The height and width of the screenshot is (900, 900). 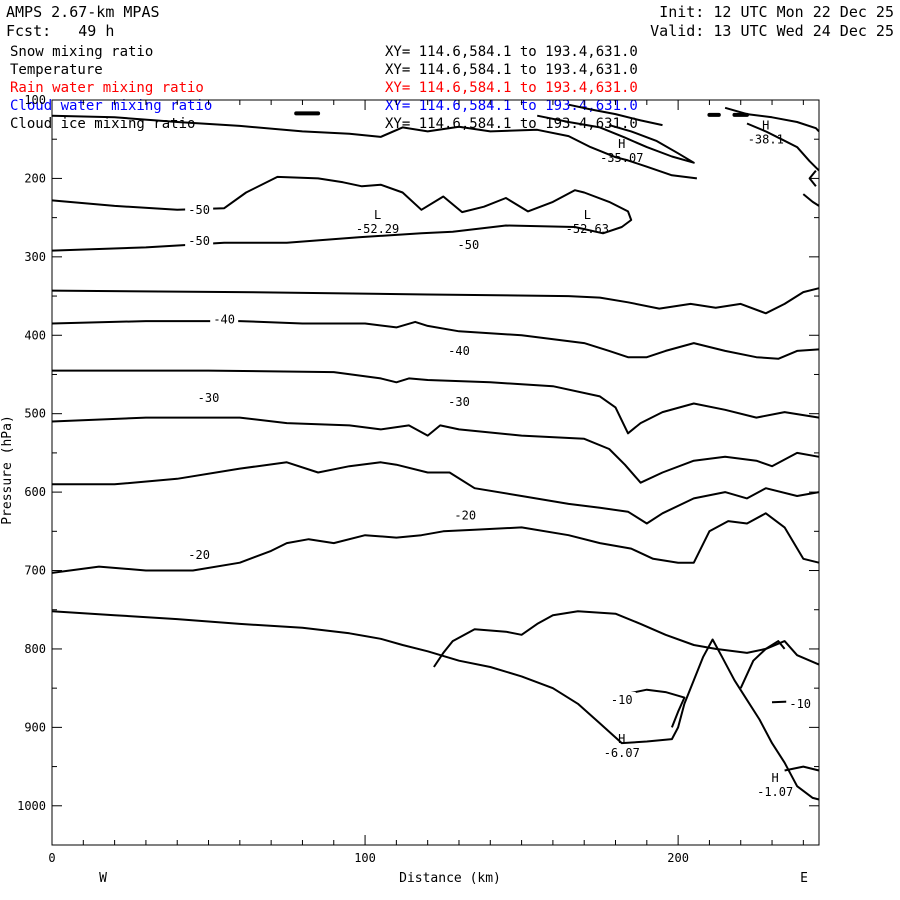 What do you see at coordinates (772, 31) in the screenshot?
I see `valid-time: Valid: 13 UTC Wed 24 Dec 25` at bounding box center [772, 31].